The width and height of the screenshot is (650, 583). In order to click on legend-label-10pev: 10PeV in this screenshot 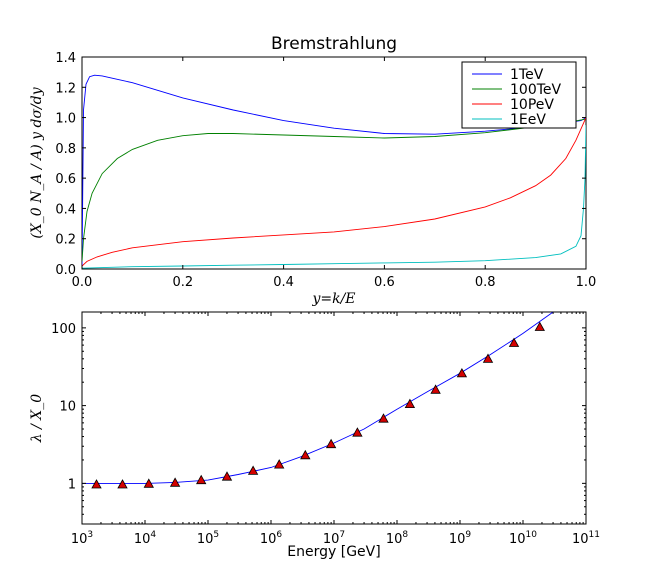, I will do `click(532, 105)`.